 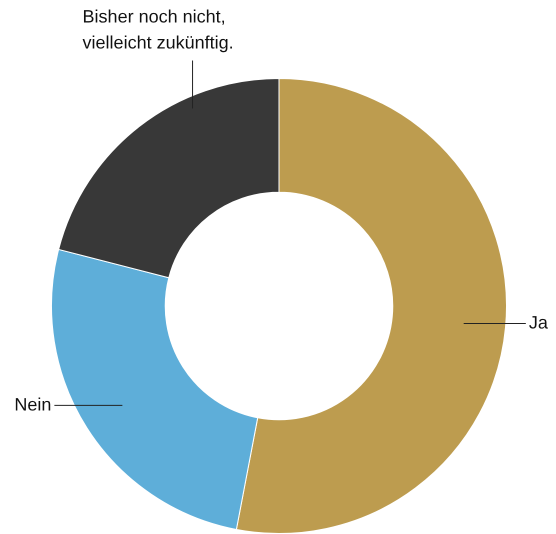 I want to click on slice-label: Bisher noch nicht, vielleicht zukünftig., so click(x=158, y=29).